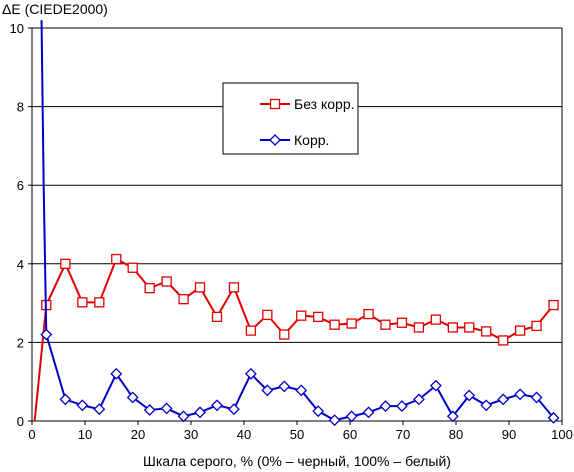 This screenshot has height=472, width=574. What do you see at coordinates (403, 434) in the screenshot?
I see `x-tick-label: 70` at bounding box center [403, 434].